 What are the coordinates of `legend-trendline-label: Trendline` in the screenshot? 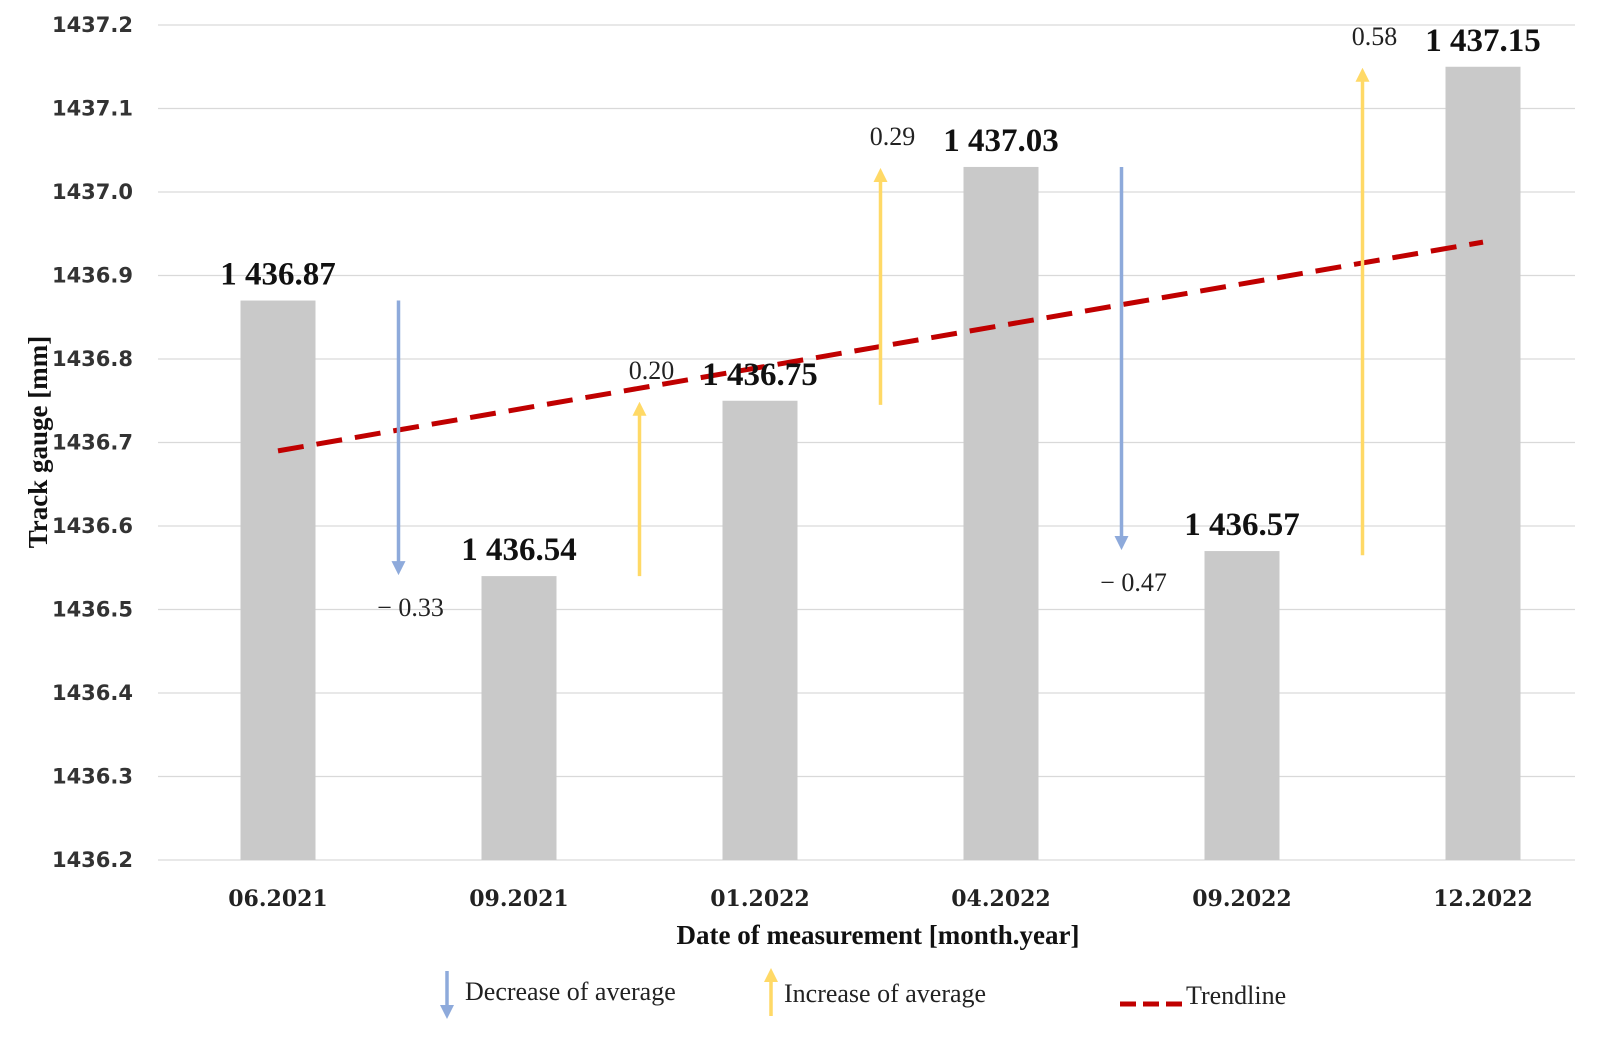 It's located at (1236, 995).